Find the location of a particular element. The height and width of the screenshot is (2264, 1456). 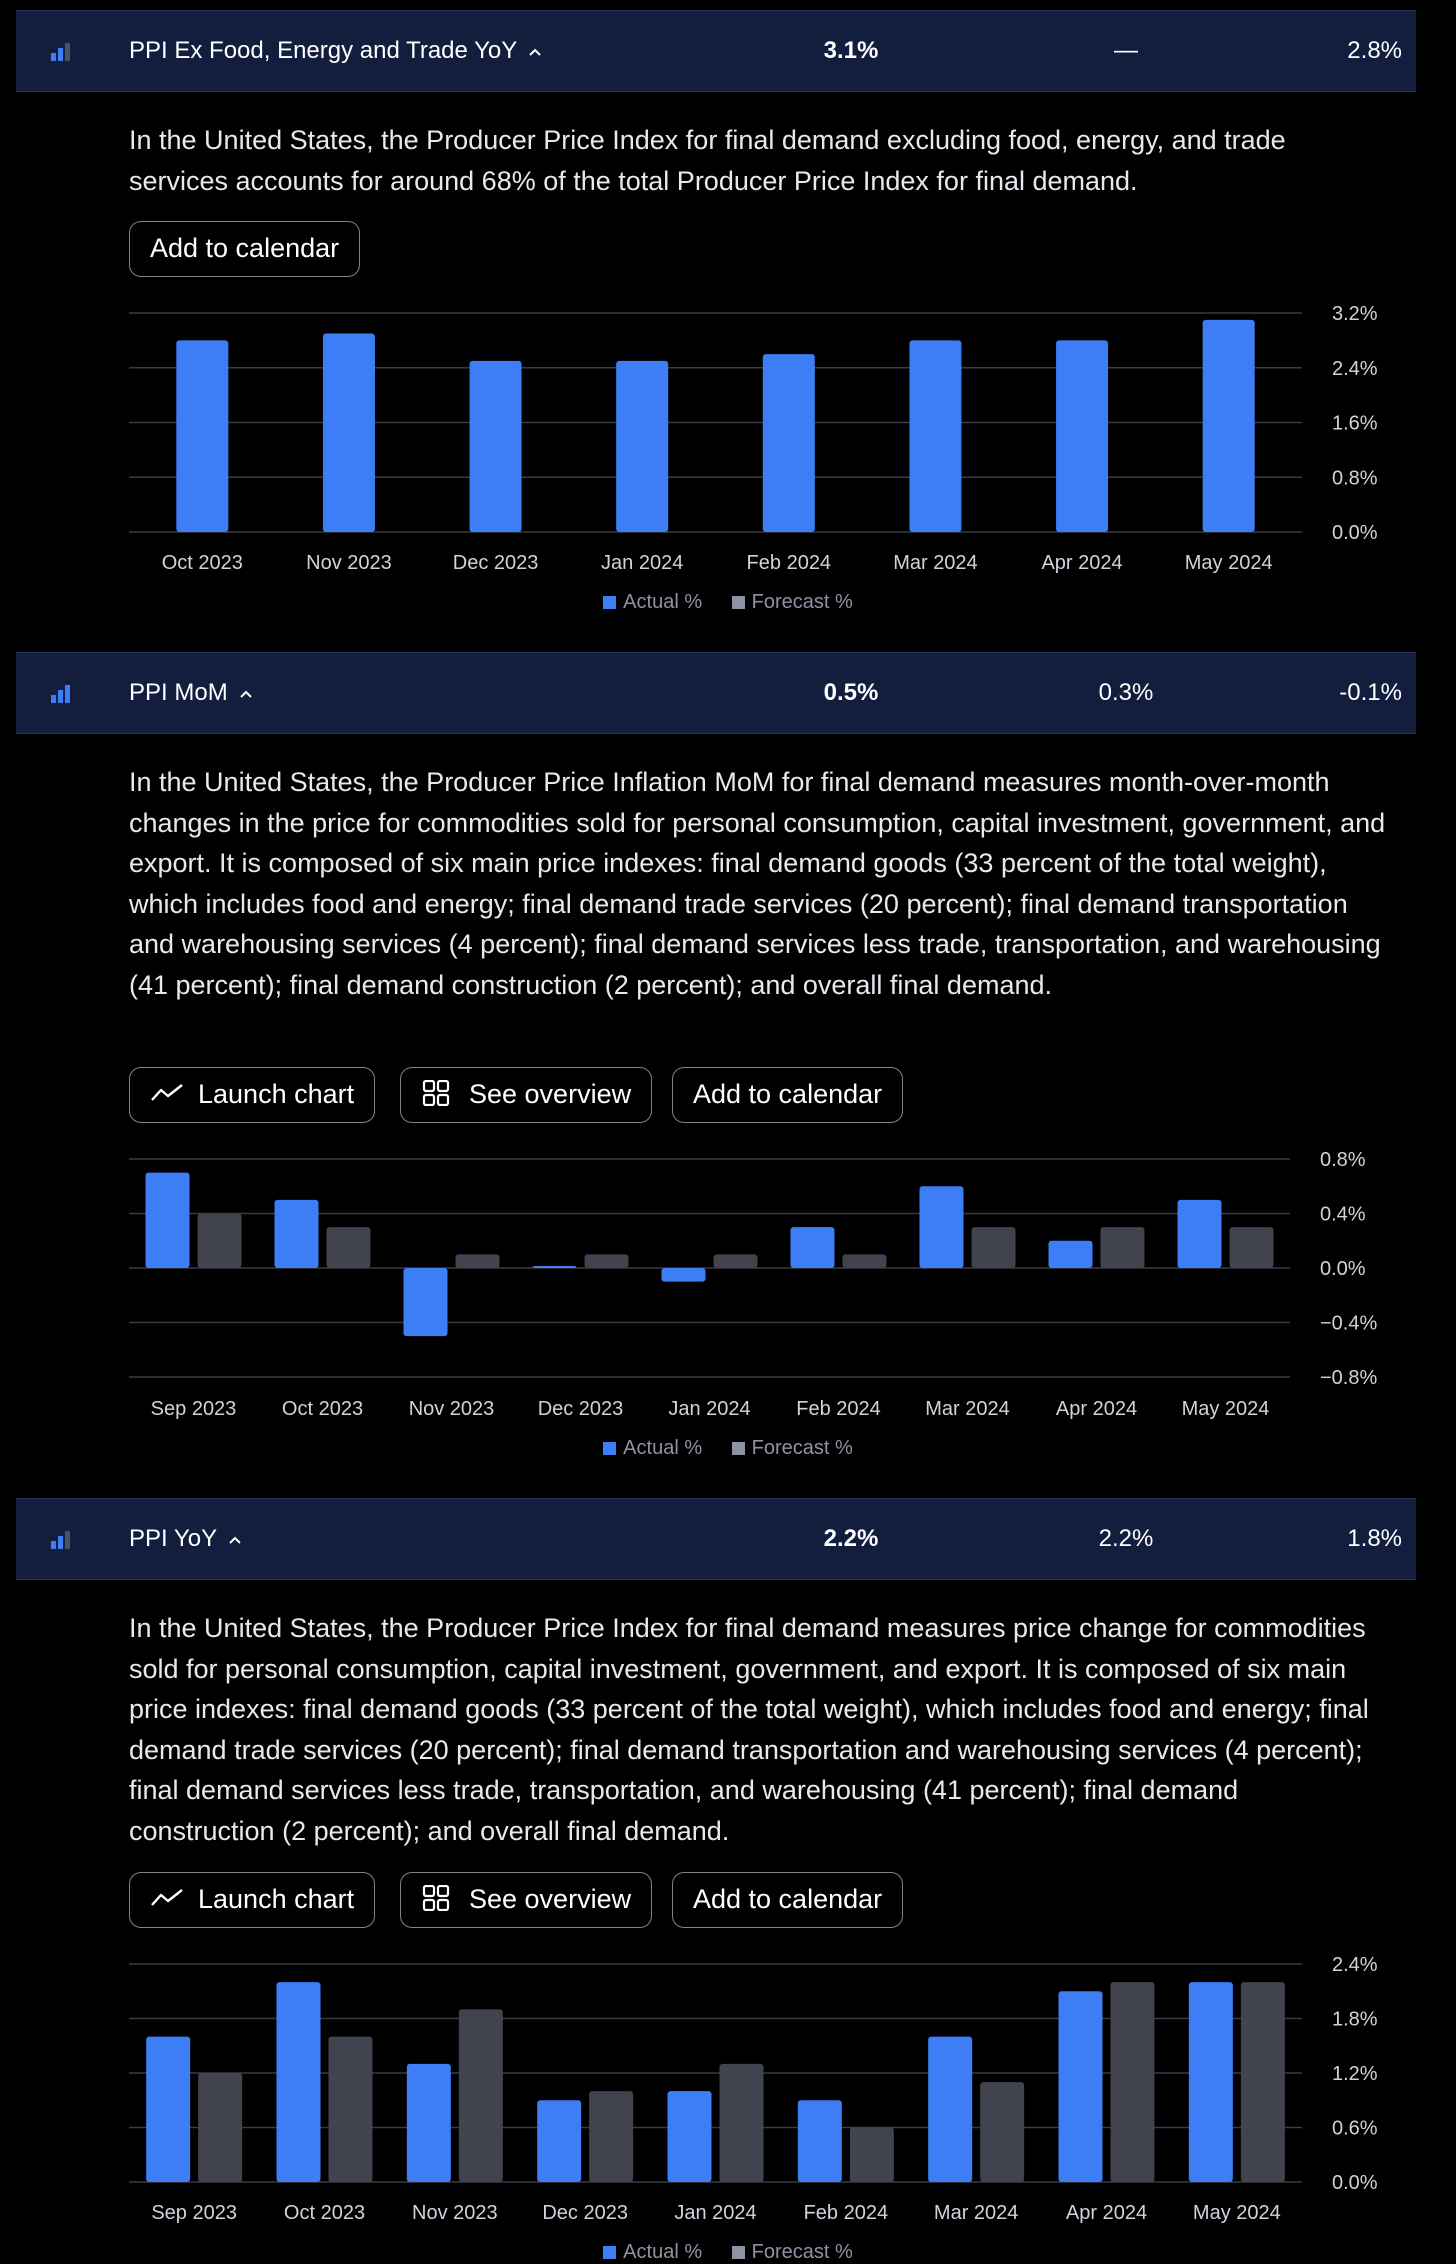

x-tick-label: Mar 2024 is located at coordinates (967, 1409).